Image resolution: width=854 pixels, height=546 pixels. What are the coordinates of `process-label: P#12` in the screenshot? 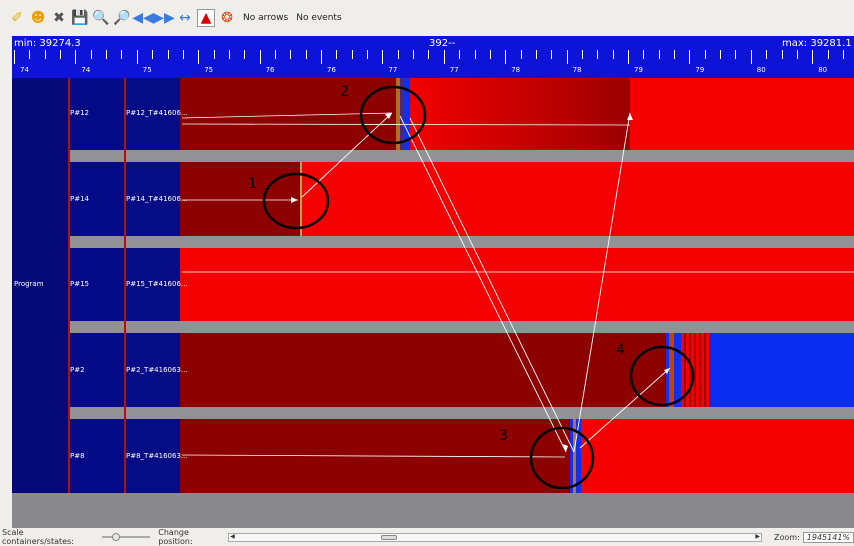 It's located at (79, 113).